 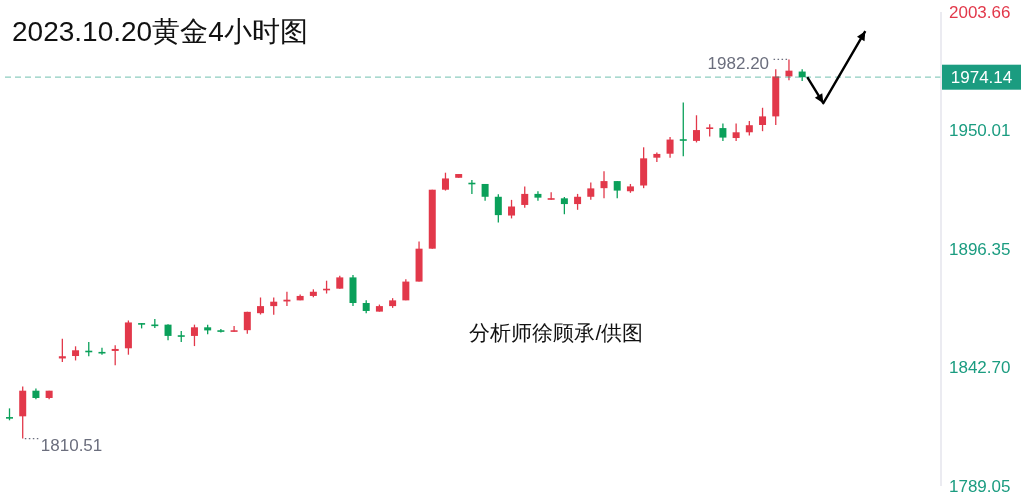 What do you see at coordinates (981, 78) in the screenshot?
I see `ref-line-label: 1974.14` at bounding box center [981, 78].